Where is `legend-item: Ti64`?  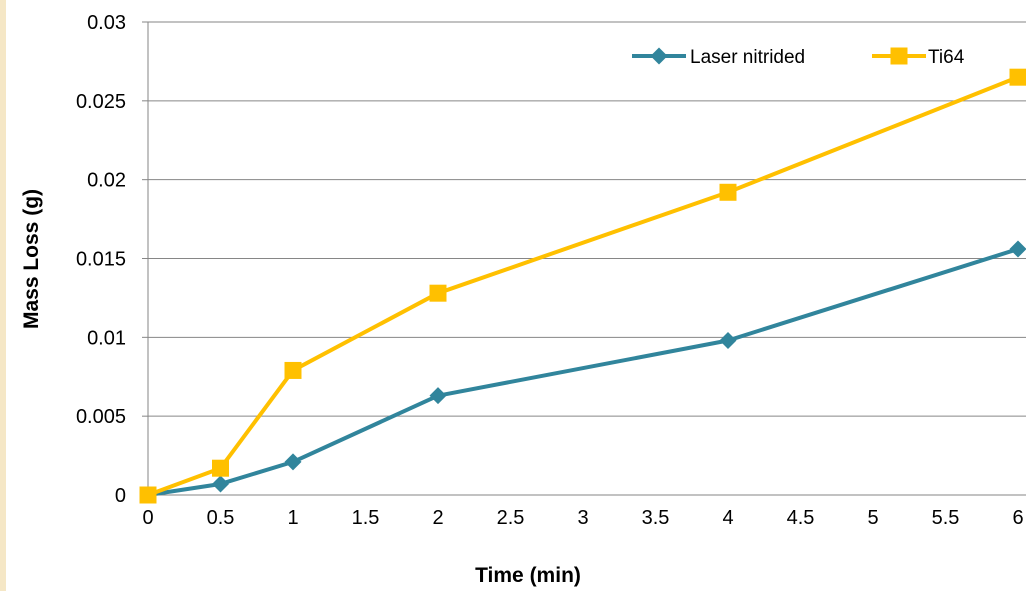
legend-item: Ti64 is located at coordinates (918, 57).